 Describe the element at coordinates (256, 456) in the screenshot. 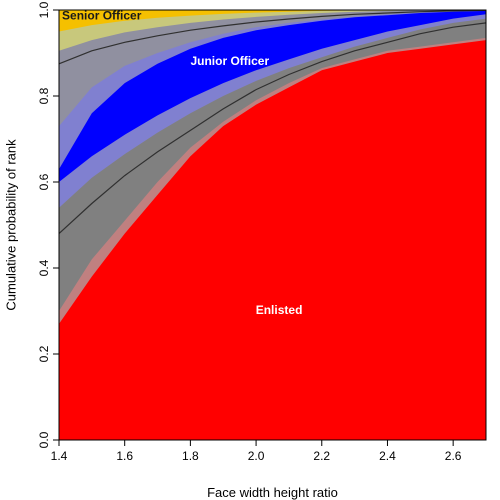

I see `x-tick-label: 2.0` at that location.